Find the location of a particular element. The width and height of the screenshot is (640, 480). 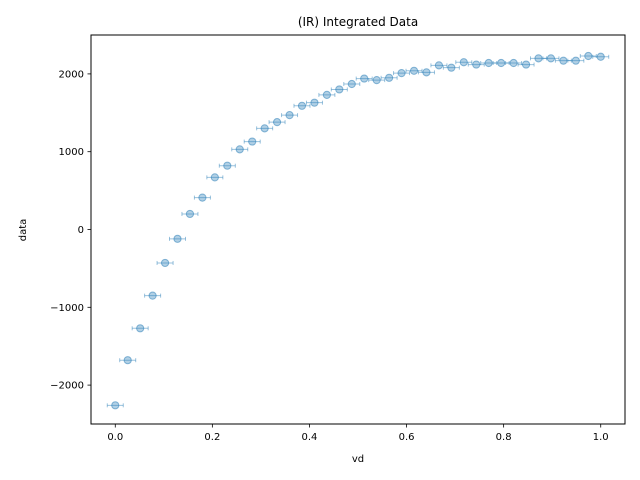

y-tick-label: 0 is located at coordinates (81, 230).